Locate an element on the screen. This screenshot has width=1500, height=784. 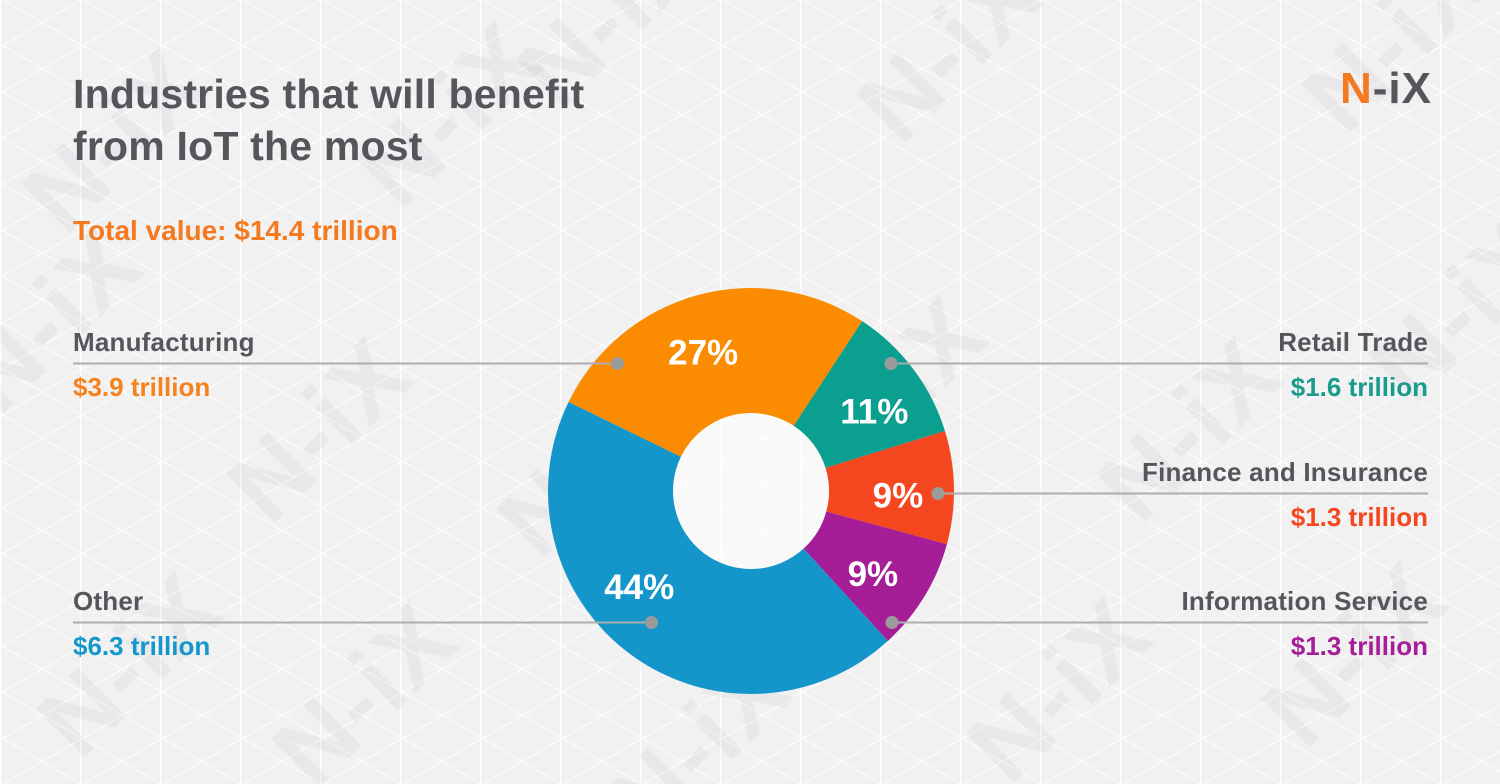
callout-other-label: Other is located at coordinates (108, 601).